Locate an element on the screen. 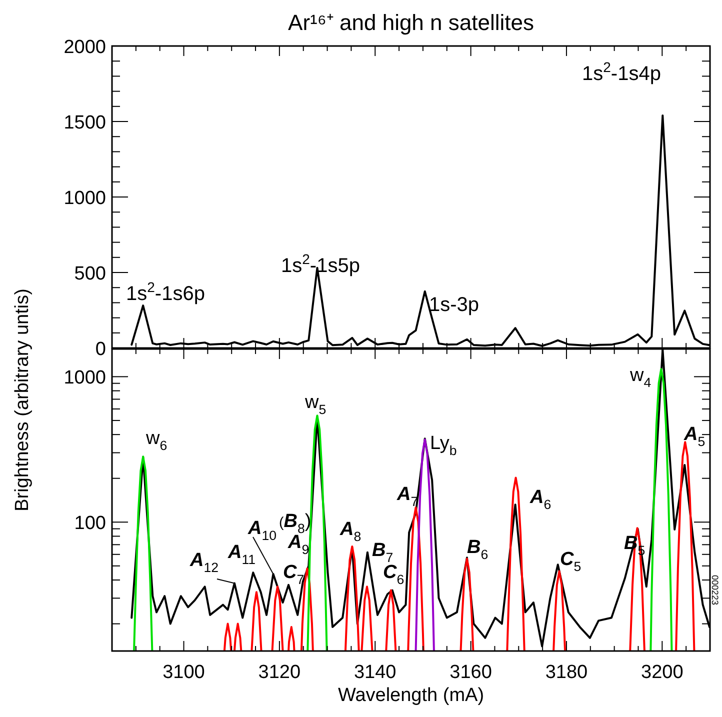 The width and height of the screenshot is (722, 717). annotation: A$_{10}$ is located at coordinates (262, 530).